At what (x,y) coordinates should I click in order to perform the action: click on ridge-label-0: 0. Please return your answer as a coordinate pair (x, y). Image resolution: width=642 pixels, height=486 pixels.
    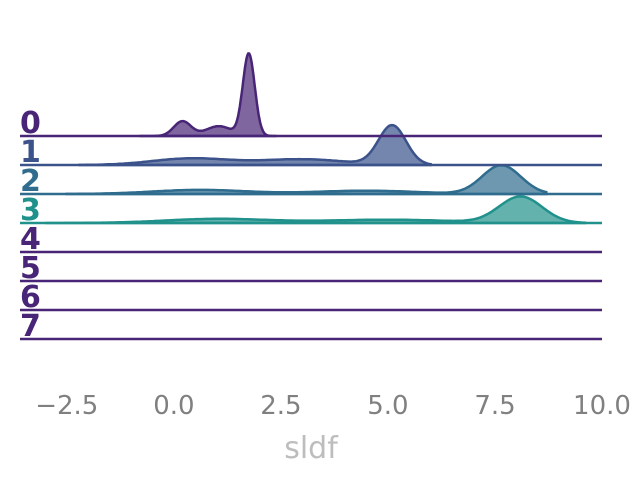
    Looking at the image, I should click on (30, 123).